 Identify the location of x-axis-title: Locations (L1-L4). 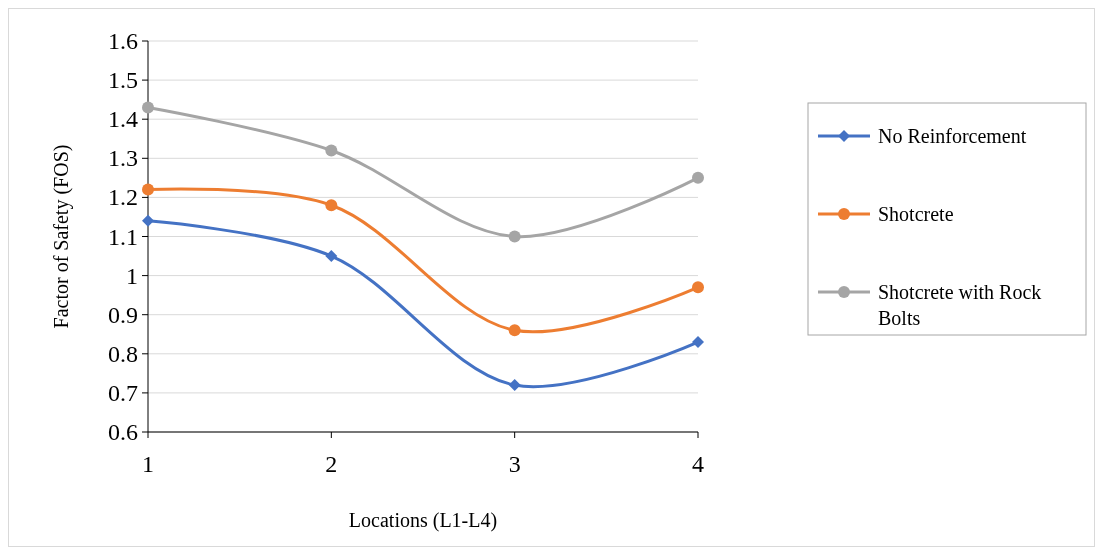
(423, 520).